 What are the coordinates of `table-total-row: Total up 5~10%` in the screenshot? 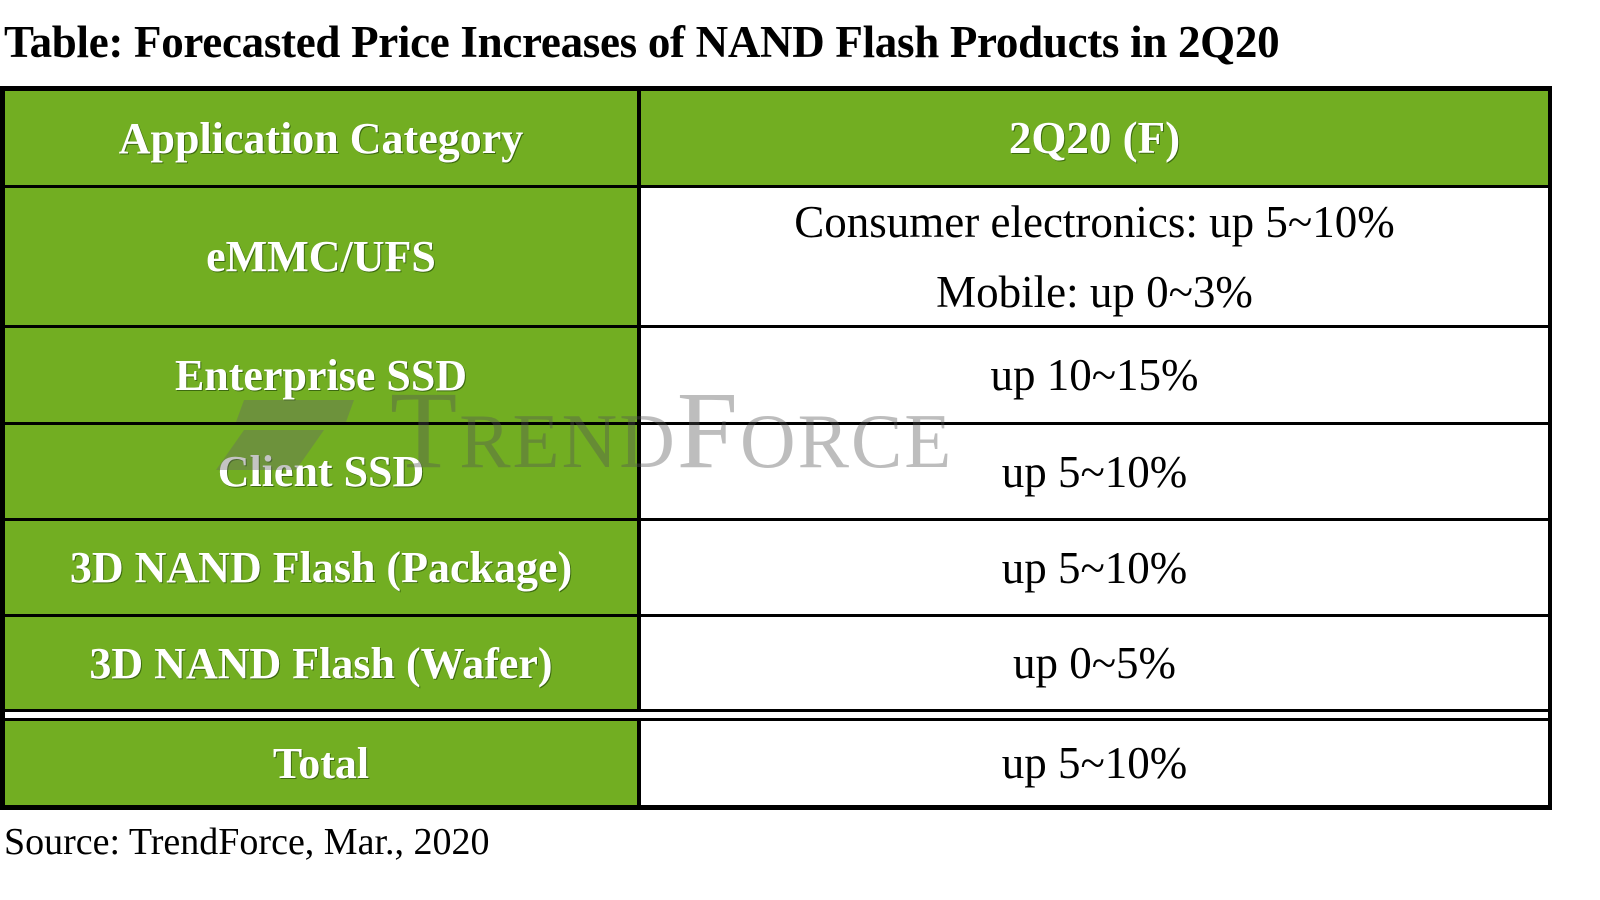 It's located at (776, 763).